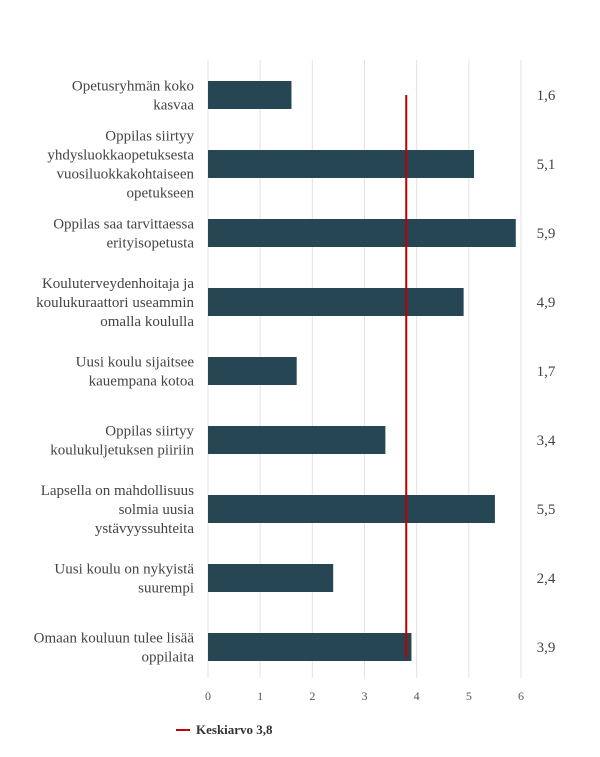  What do you see at coordinates (234, 729) in the screenshot?
I see `legend-label: Keskiarvo 3,8` at bounding box center [234, 729].